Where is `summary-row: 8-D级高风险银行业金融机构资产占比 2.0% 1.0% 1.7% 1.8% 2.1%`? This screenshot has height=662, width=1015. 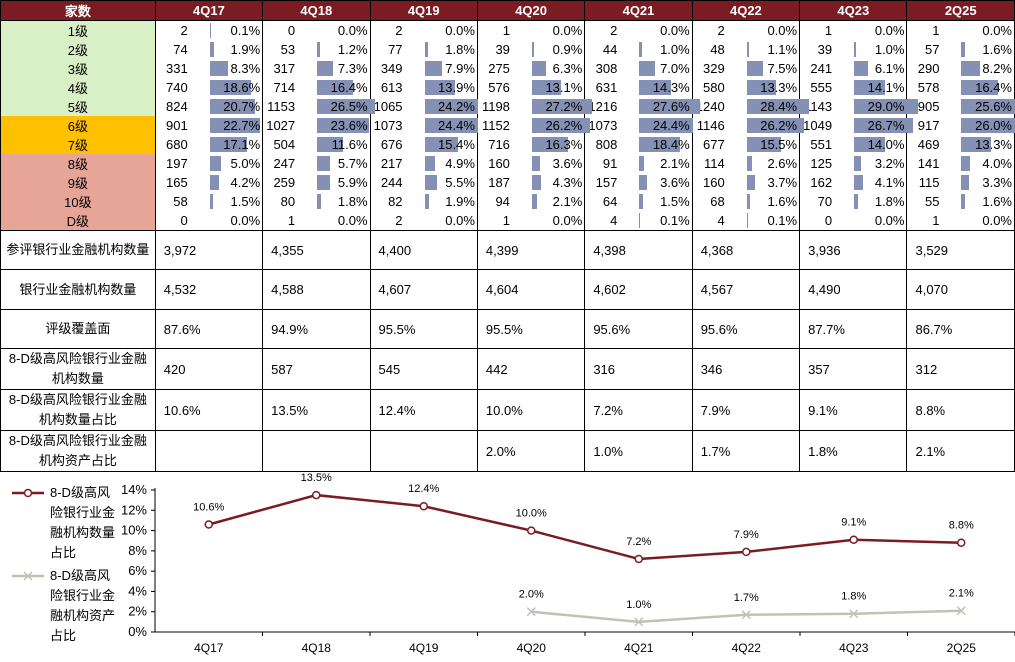 summary-row: 8-D级高风险银行业金融机构资产占比 2.0% 1.0% 1.7% 1.8% 2.1% is located at coordinates (507, 451).